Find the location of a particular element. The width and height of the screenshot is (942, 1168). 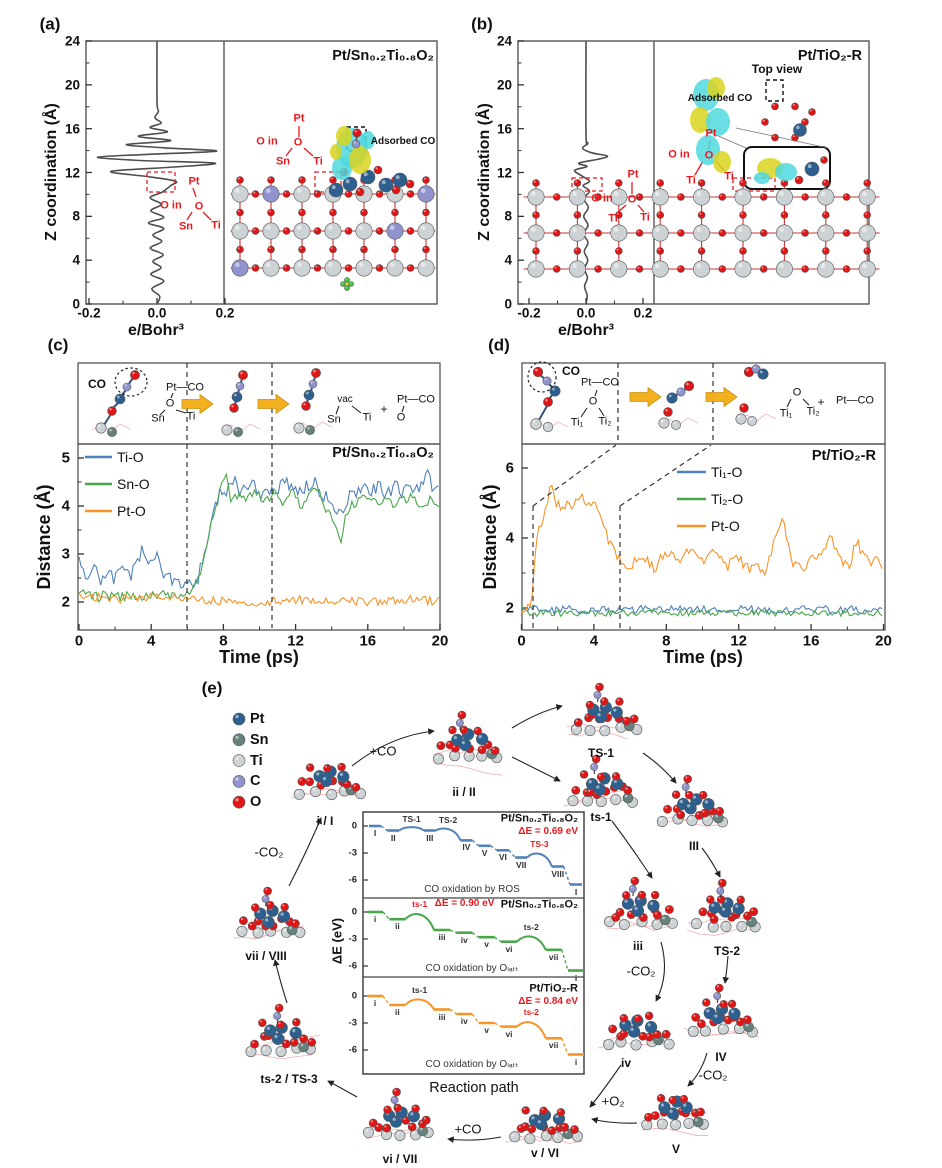

panel-b-plot is located at coordinates (698, 172).